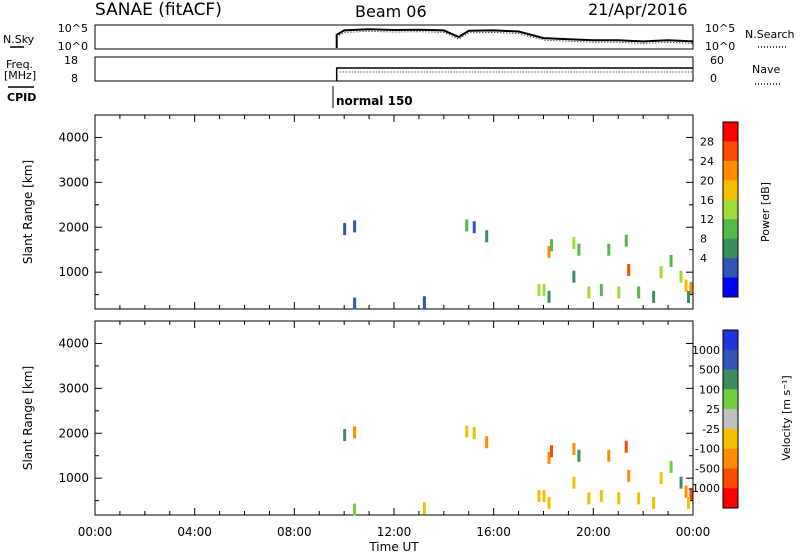  What do you see at coordinates (709, 389) in the screenshot?
I see `colorbar-tick-label: 100` at bounding box center [709, 389].